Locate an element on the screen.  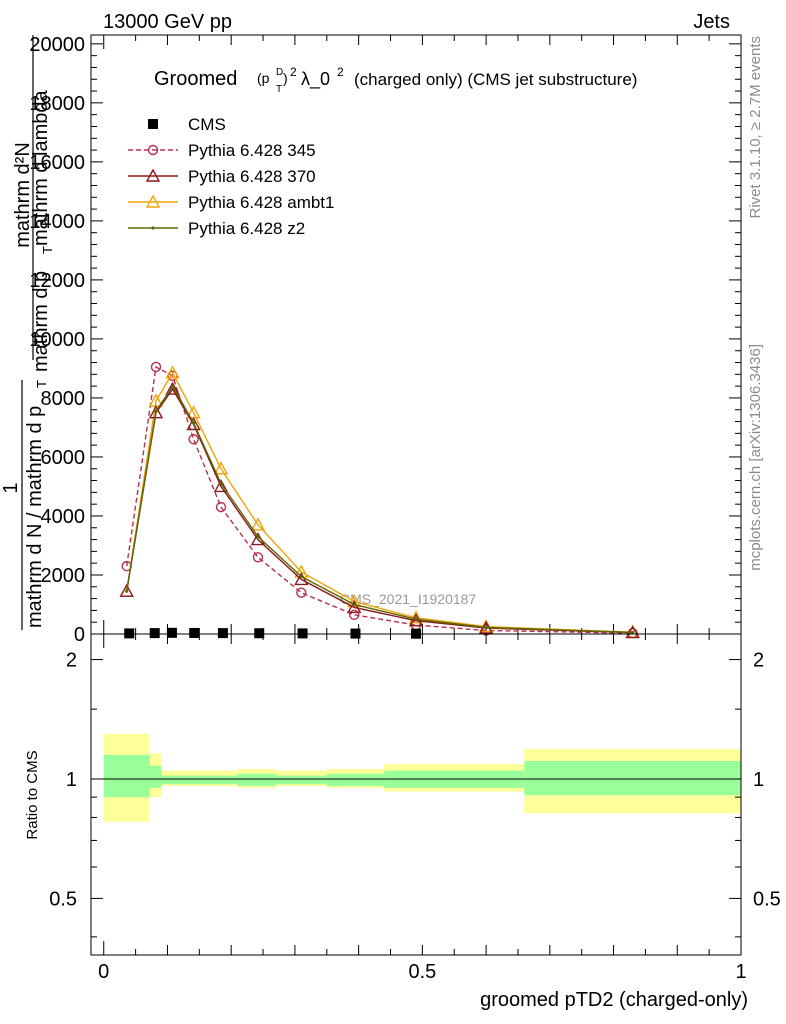
main-y-tick-label: 0 is located at coordinates (79, 635).